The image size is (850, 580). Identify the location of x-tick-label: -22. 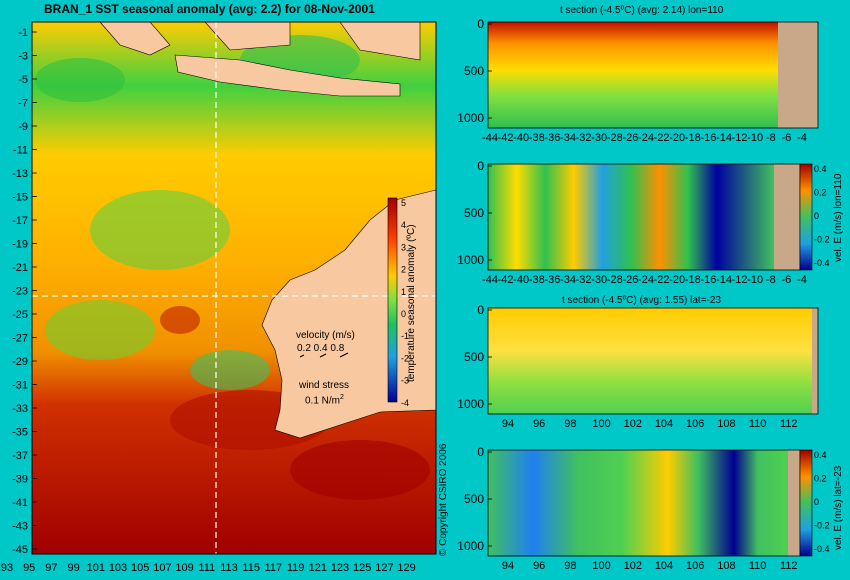
(662, 138).